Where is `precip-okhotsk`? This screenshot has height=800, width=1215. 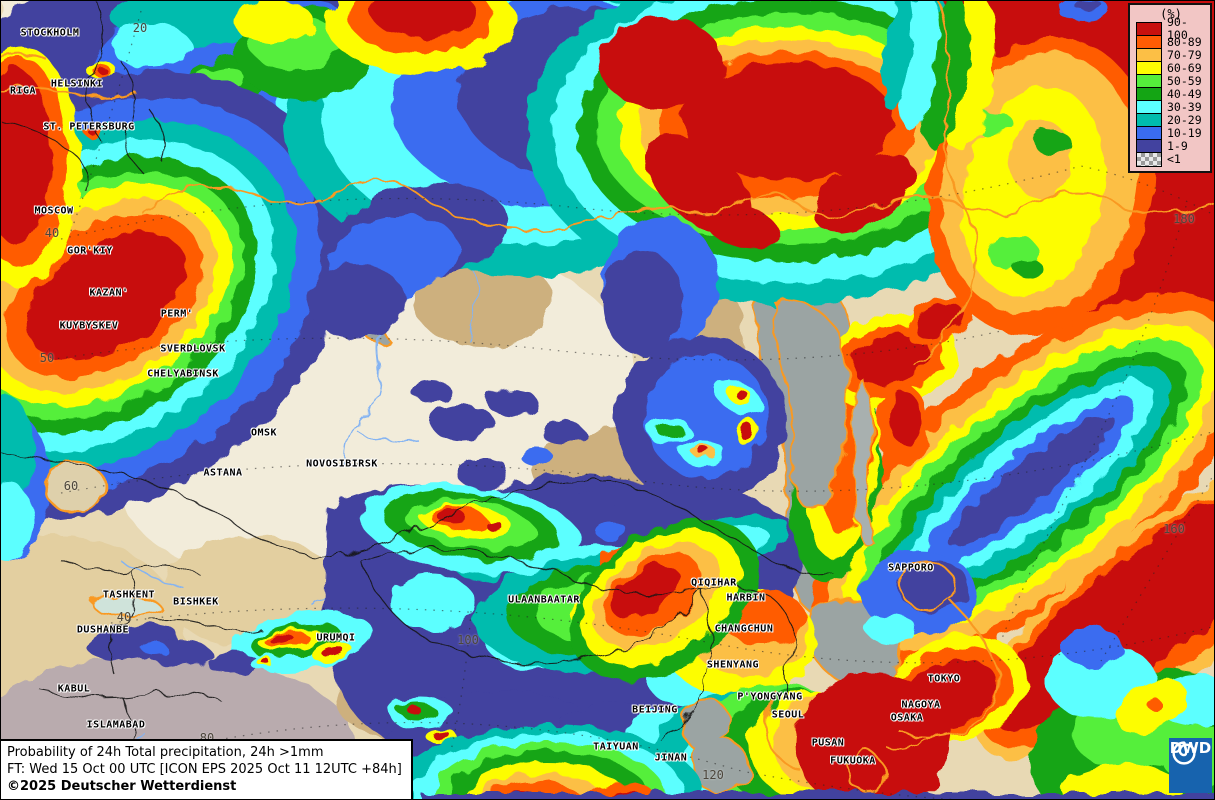 precip-okhotsk is located at coordinates (874, 492).